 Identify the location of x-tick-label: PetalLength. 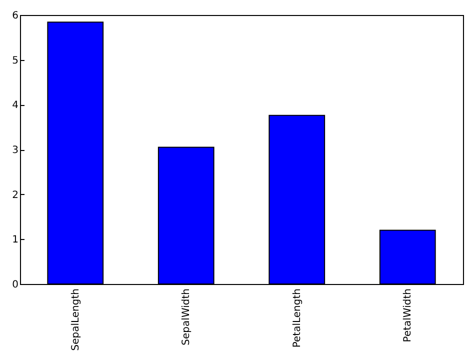
(297, 318).